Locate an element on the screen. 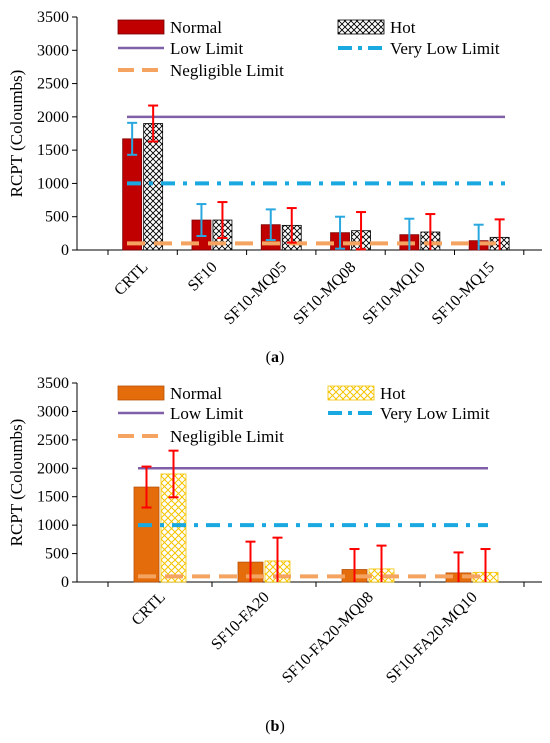 The image size is (550, 743). error-bar-normal-sf10 is located at coordinates (201, 220).